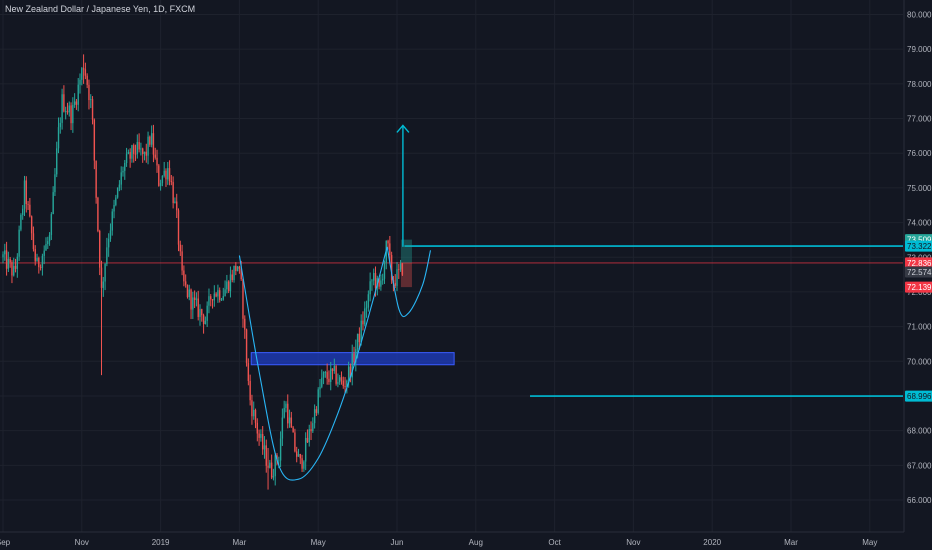 The image size is (932, 550). Describe the element at coordinates (869, 542) in the screenshot. I see `x-tick-label: May` at that location.